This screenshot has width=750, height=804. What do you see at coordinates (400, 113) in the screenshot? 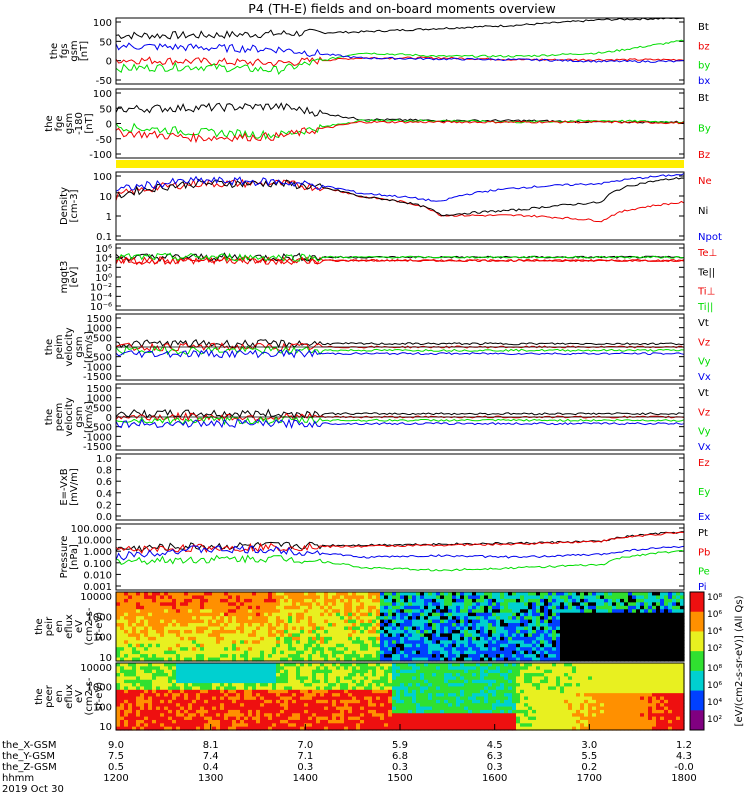
I see `series-fge-Bt` at bounding box center [400, 113].